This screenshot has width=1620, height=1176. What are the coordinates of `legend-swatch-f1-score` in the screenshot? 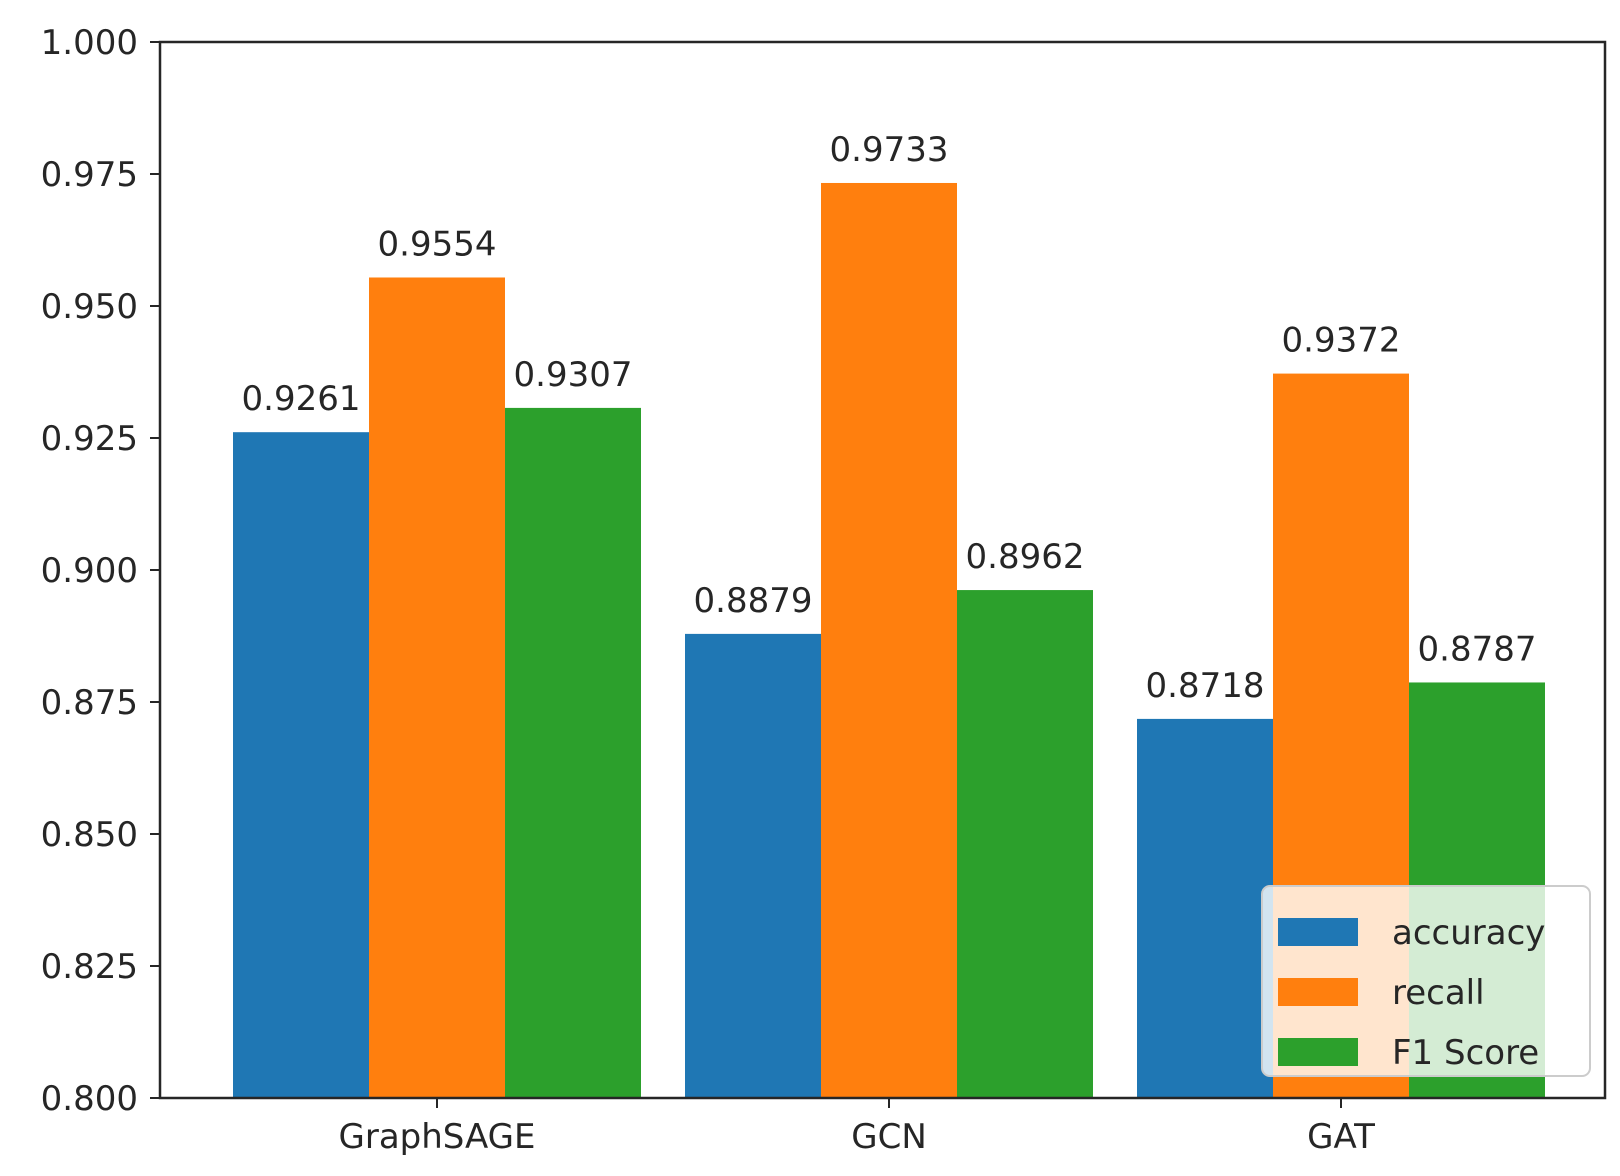 It's located at (1318, 1052).